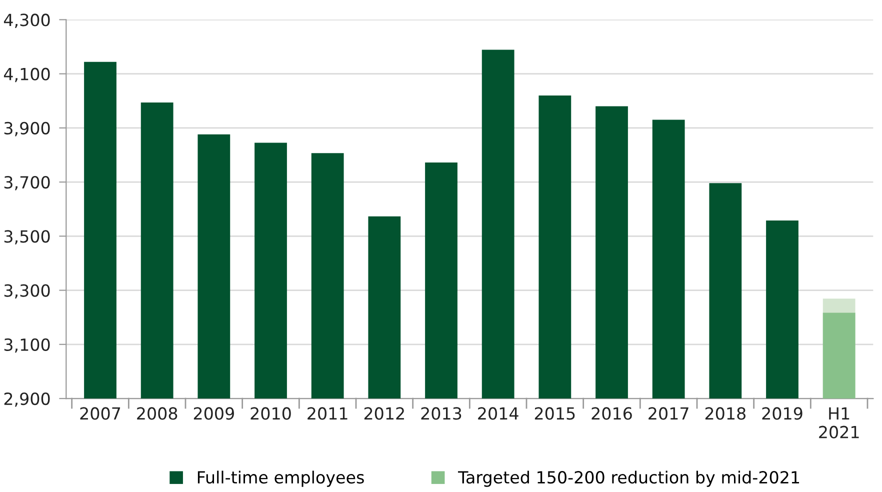  I want to click on y-tick-label: 3,500, so click(27, 237).